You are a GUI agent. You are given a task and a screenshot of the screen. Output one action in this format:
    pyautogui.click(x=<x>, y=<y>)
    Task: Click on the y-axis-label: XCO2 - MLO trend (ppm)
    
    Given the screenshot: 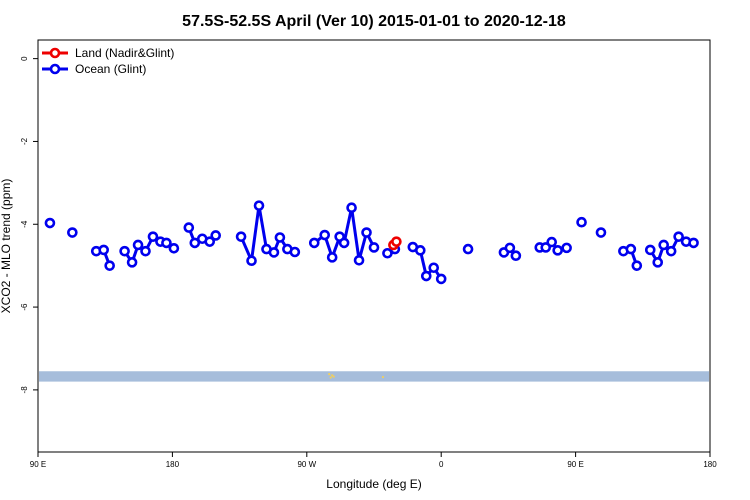 What is the action you would take?
    pyautogui.click(x=6, y=246)
    